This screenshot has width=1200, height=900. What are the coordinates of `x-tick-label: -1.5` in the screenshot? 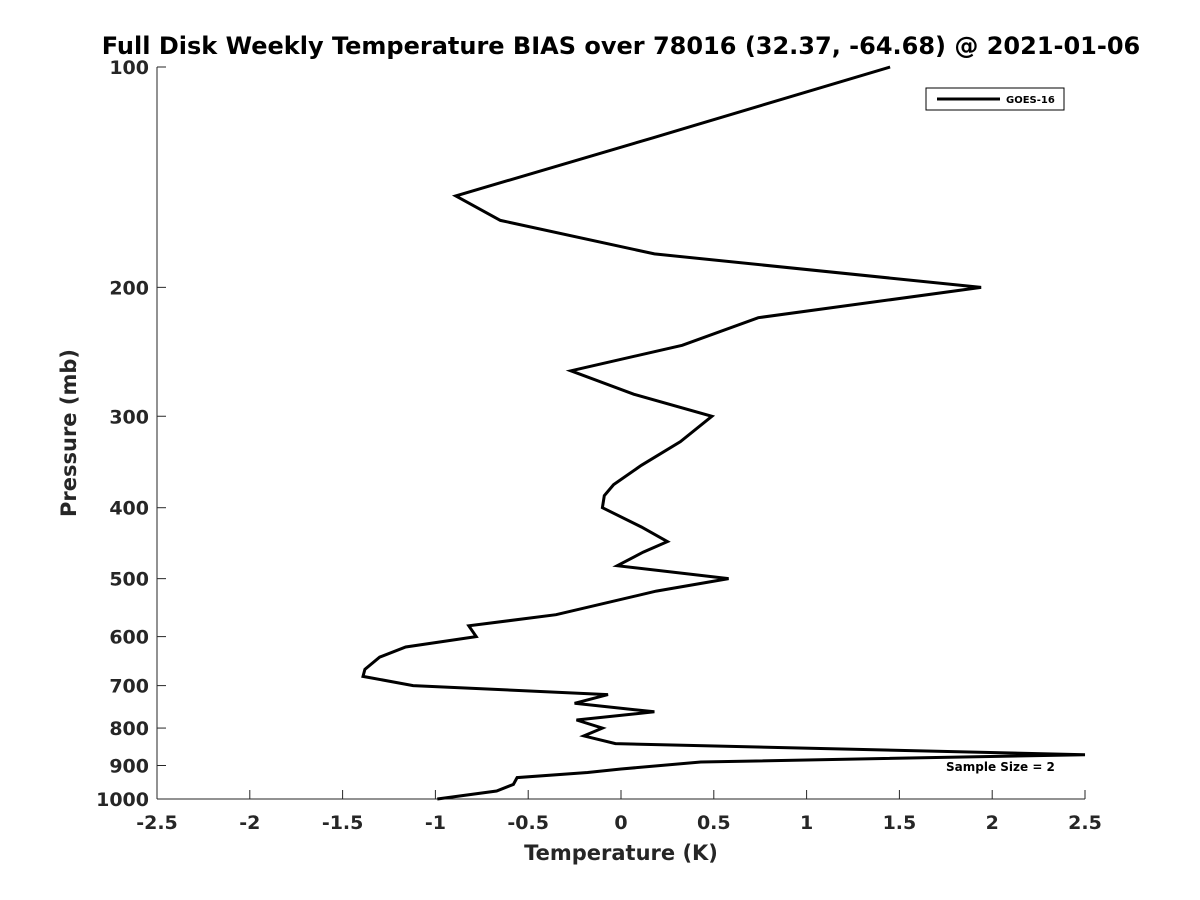 It's located at (343, 823).